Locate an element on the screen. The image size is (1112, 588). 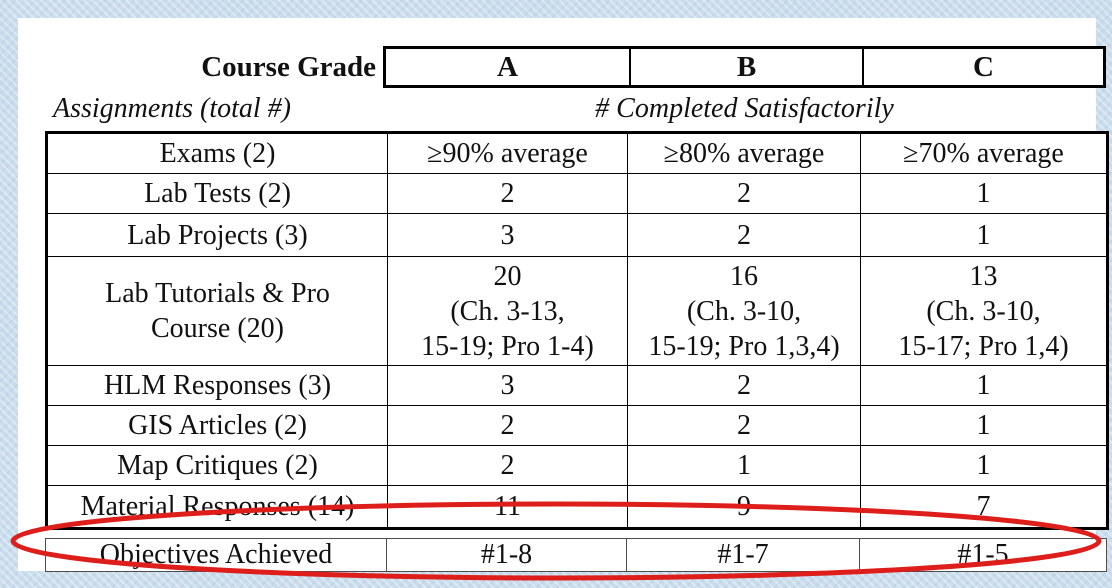
table-row-hlm-responses: HLM Responses (3) 3 2 1 is located at coordinates (577, 385).